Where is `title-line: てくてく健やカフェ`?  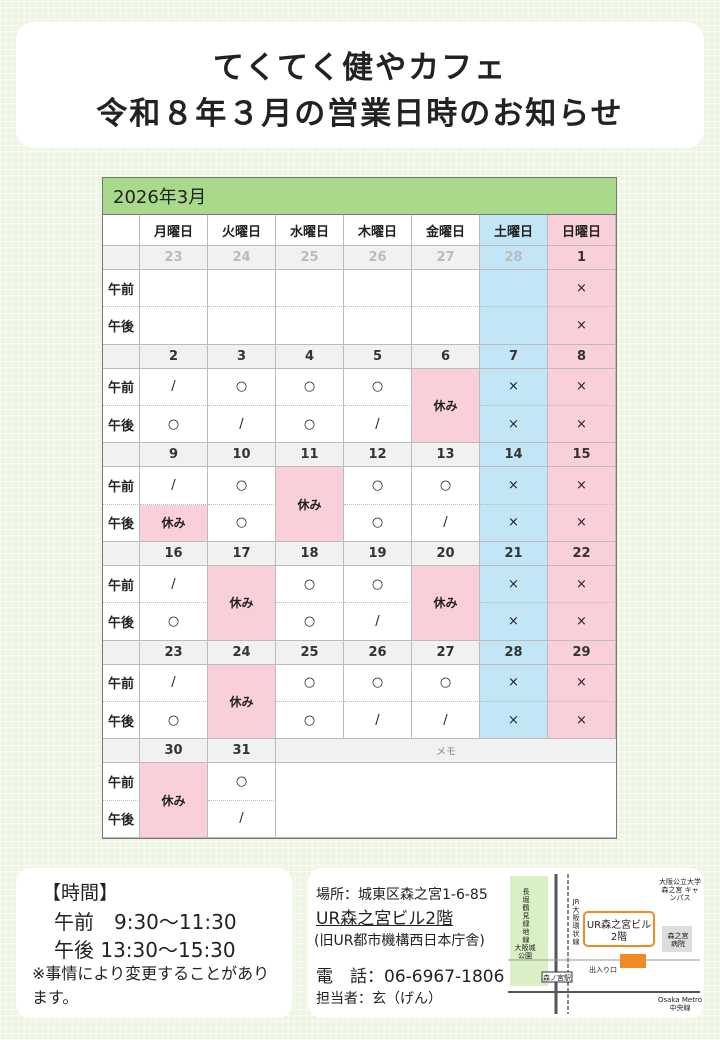
title-line: てくてく健やカフェ is located at coordinates (360, 68).